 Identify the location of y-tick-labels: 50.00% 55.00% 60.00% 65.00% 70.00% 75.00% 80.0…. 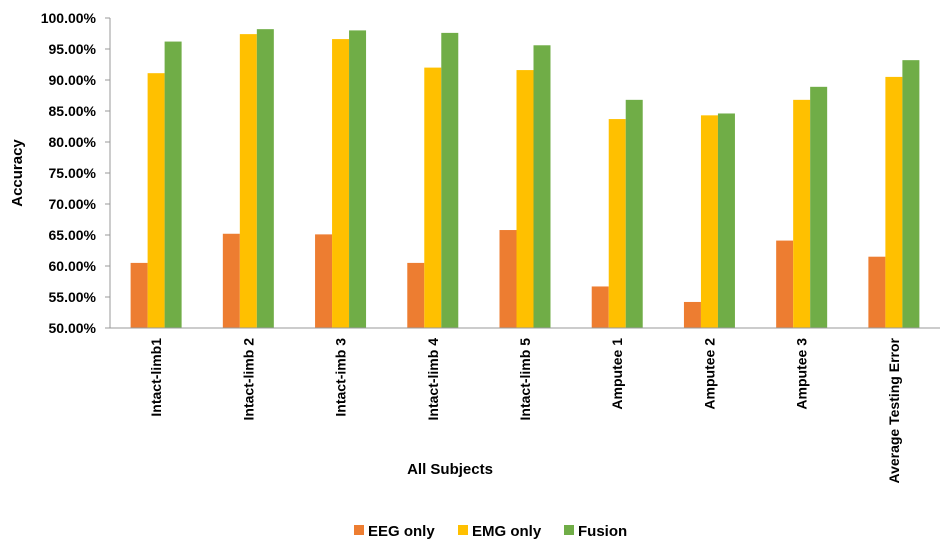
(75, 173).